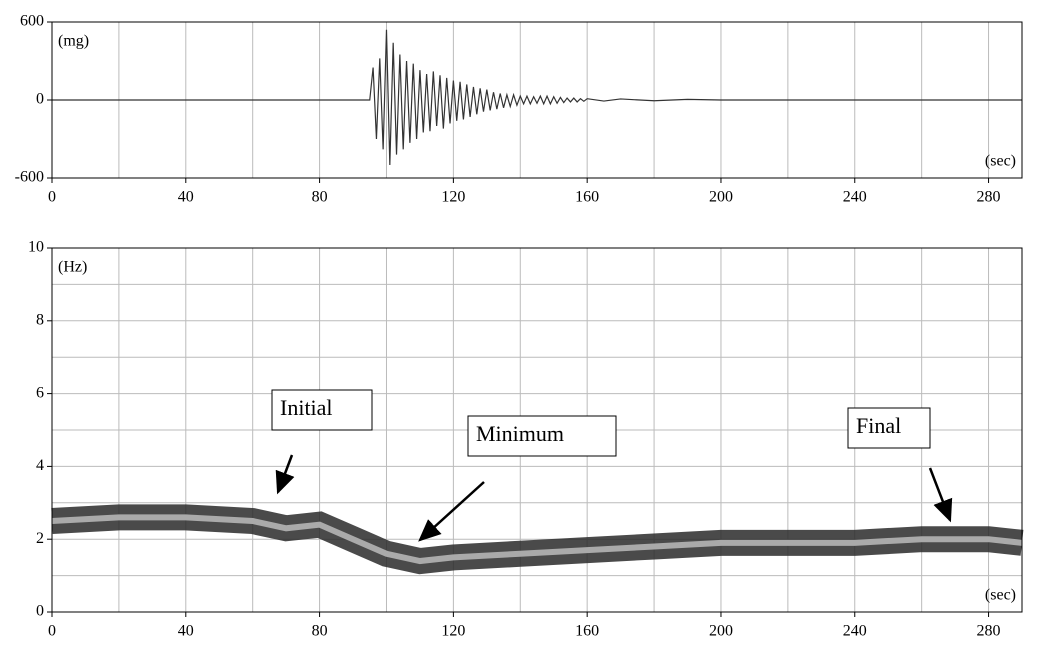 The width and height of the screenshot is (1045, 650). I want to click on y-tick-label: 4, so click(40, 465).